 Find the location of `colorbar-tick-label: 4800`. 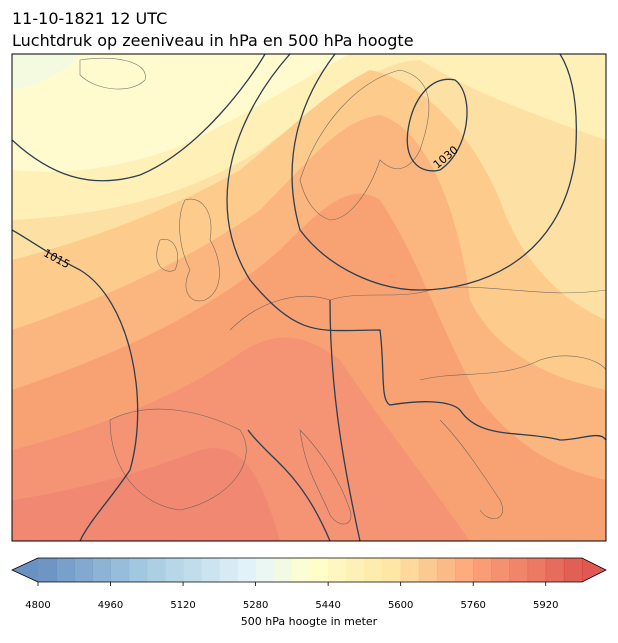

colorbar-tick-label: 4800 is located at coordinates (37, 605).